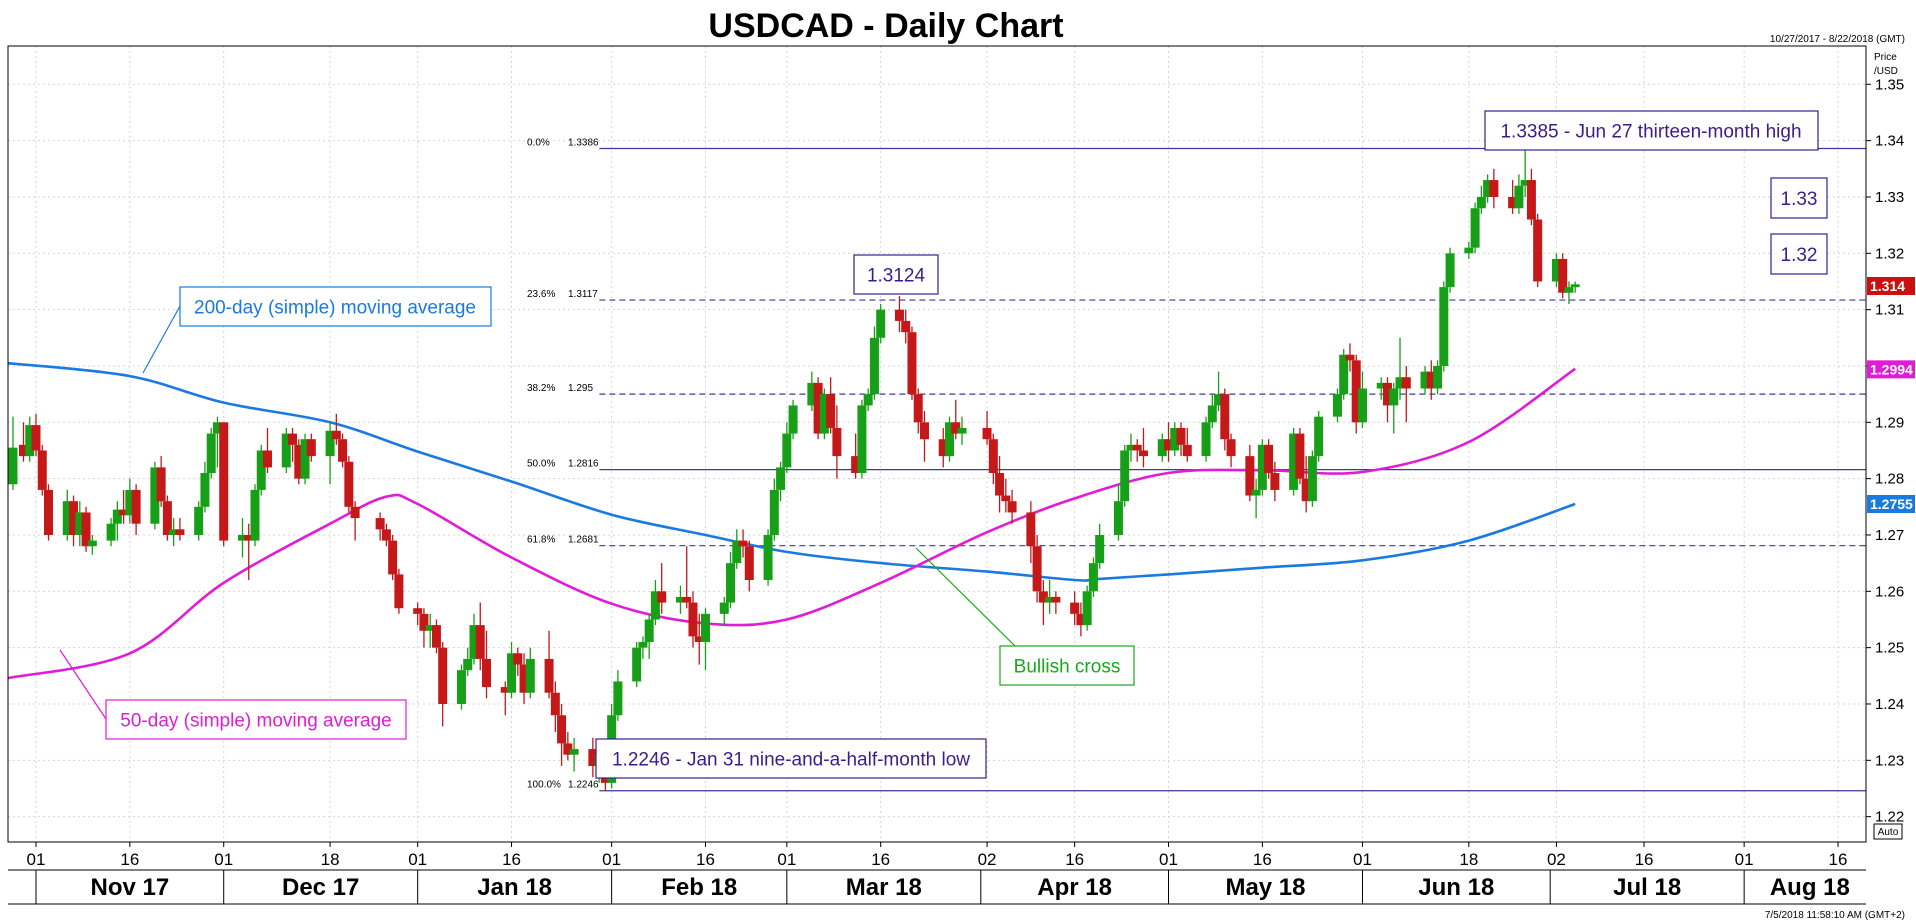  I want to click on annotation-text: 1.3124, so click(896, 276).